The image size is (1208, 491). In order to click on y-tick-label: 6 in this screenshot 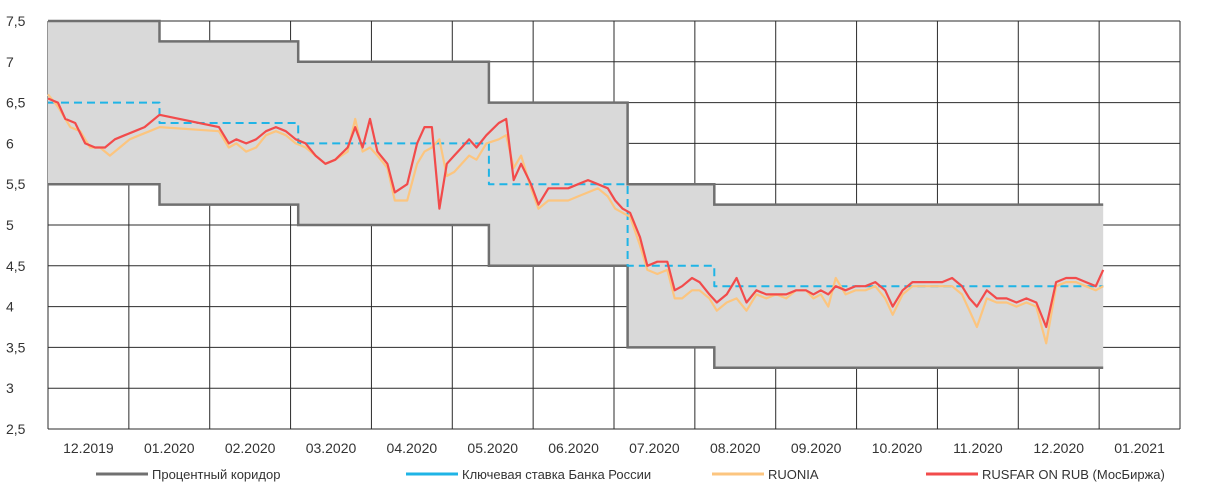, I will do `click(10, 143)`.